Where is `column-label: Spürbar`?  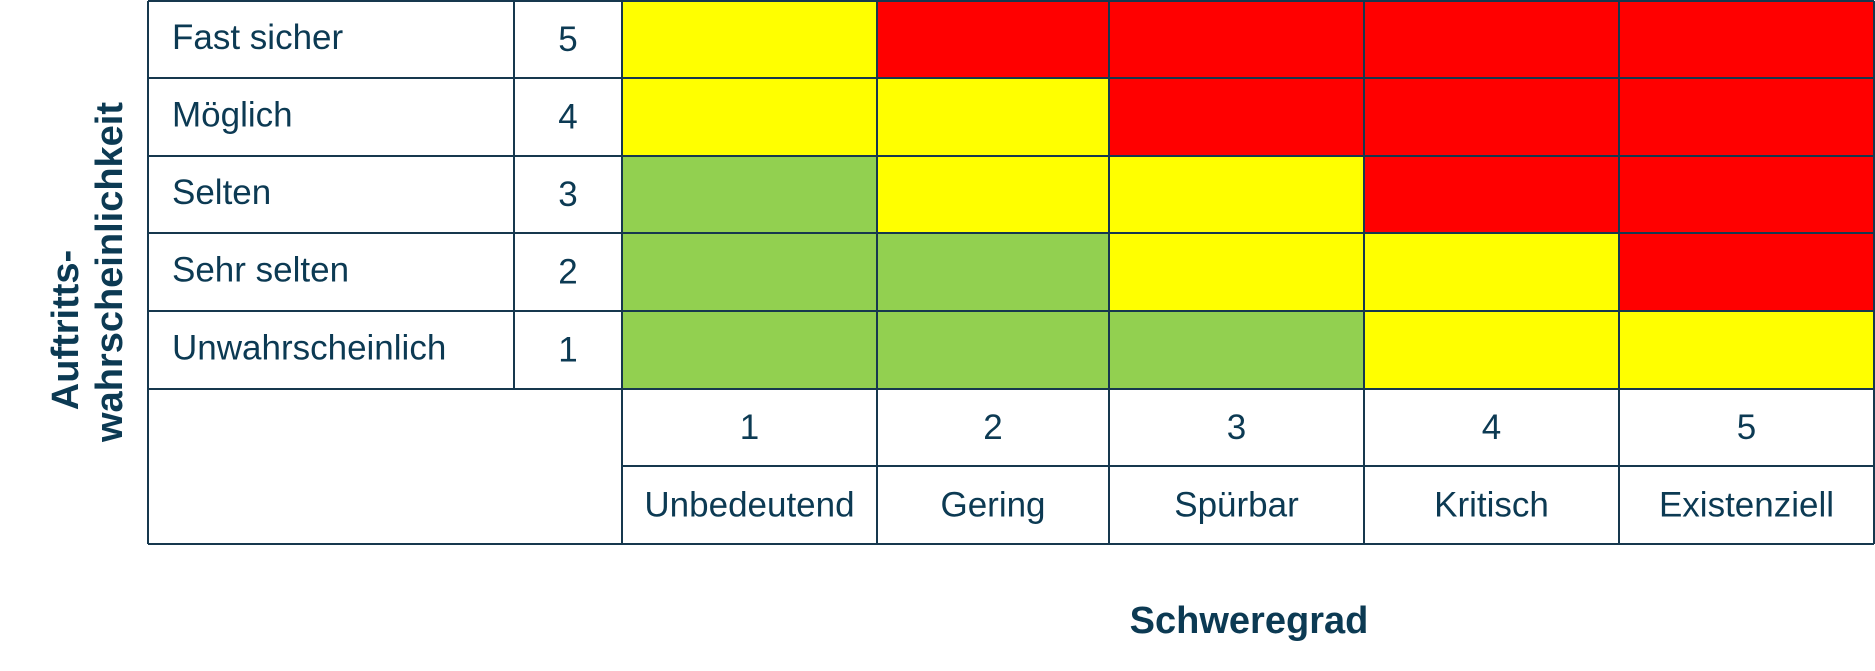 column-label: Spürbar is located at coordinates (1236, 504).